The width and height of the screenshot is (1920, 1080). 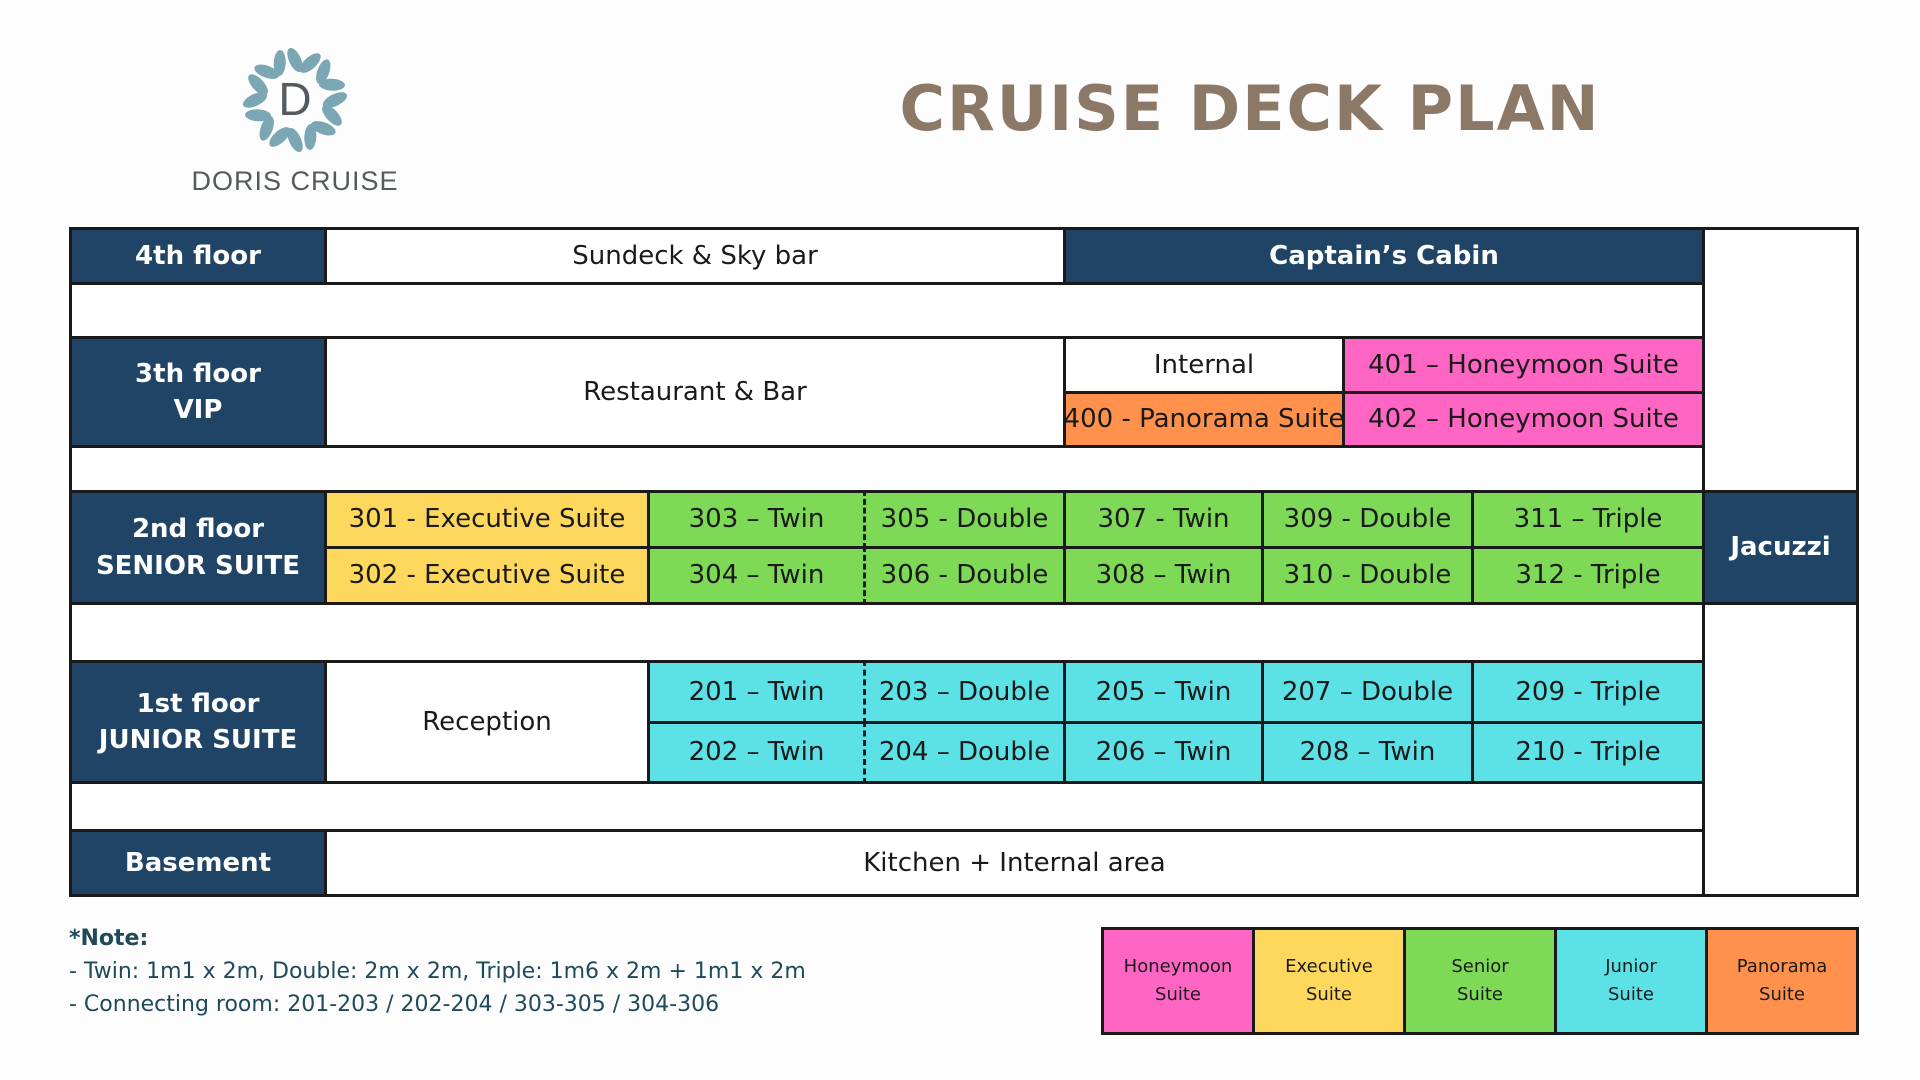 What do you see at coordinates (1014, 863) in the screenshot?
I see `kitchen-internal-area: Kitchen + Internal area` at bounding box center [1014, 863].